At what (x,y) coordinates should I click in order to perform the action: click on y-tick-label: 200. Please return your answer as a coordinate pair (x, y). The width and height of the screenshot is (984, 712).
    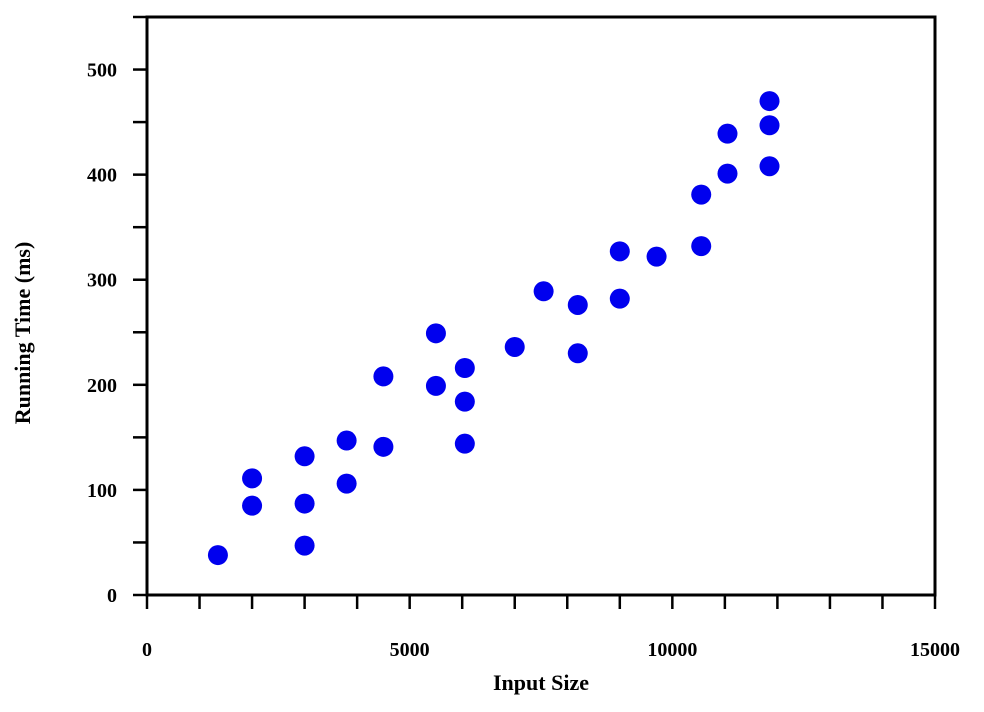
    Looking at the image, I should click on (102, 386).